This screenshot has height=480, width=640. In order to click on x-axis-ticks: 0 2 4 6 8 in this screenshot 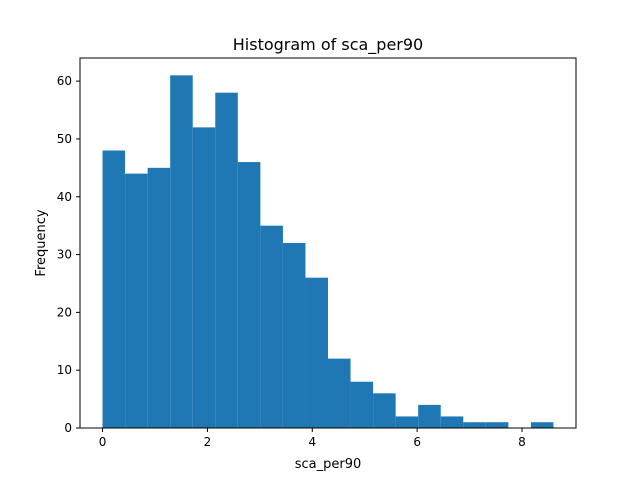, I will do `click(312, 438)`.